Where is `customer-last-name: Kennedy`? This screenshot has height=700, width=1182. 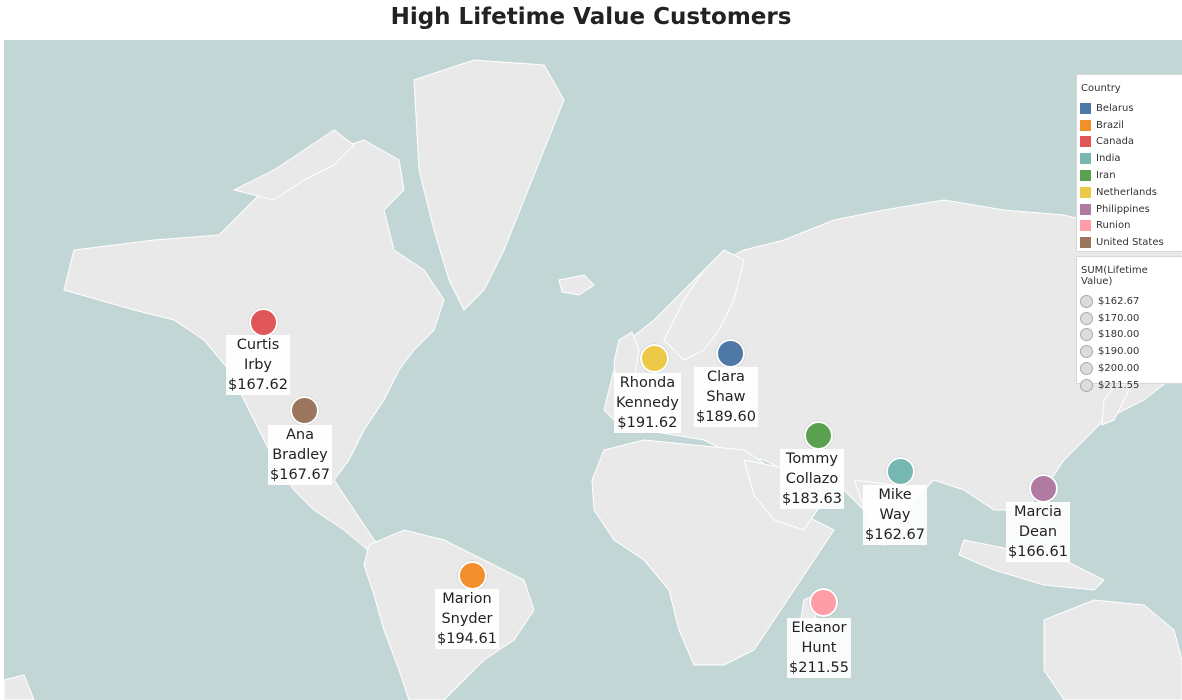
customer-last-name: Kennedy is located at coordinates (647, 403).